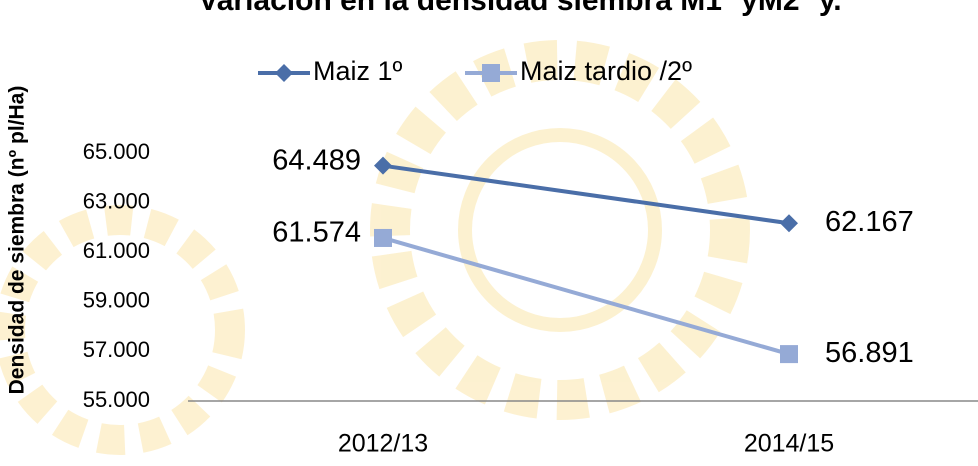  I want to click on y-tick-label: 55.000, so click(116, 399).